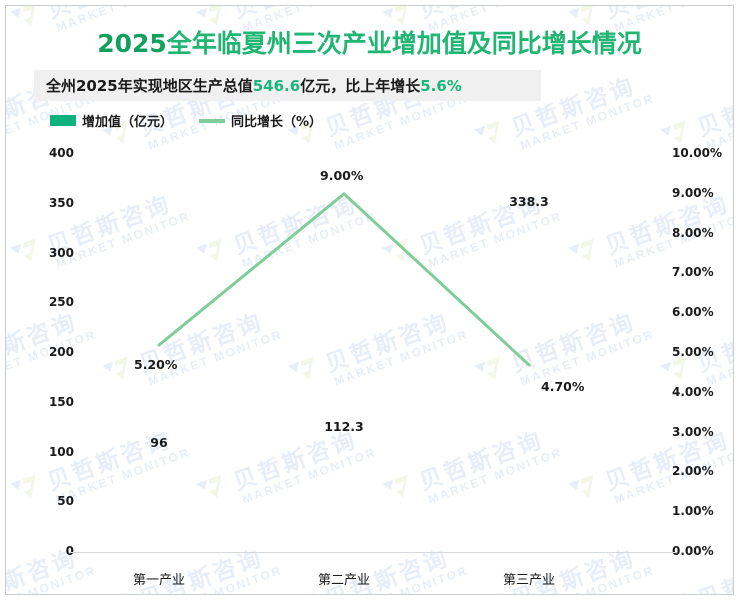 Image resolution: width=741 pixels, height=602 pixels. I want to click on subtitle-gdp-value: 546.6, so click(276, 86).